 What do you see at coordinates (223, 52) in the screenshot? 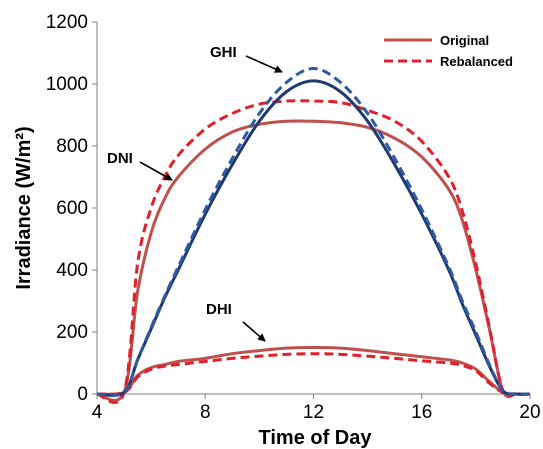
I see `annotation-ghi: GHI` at bounding box center [223, 52].